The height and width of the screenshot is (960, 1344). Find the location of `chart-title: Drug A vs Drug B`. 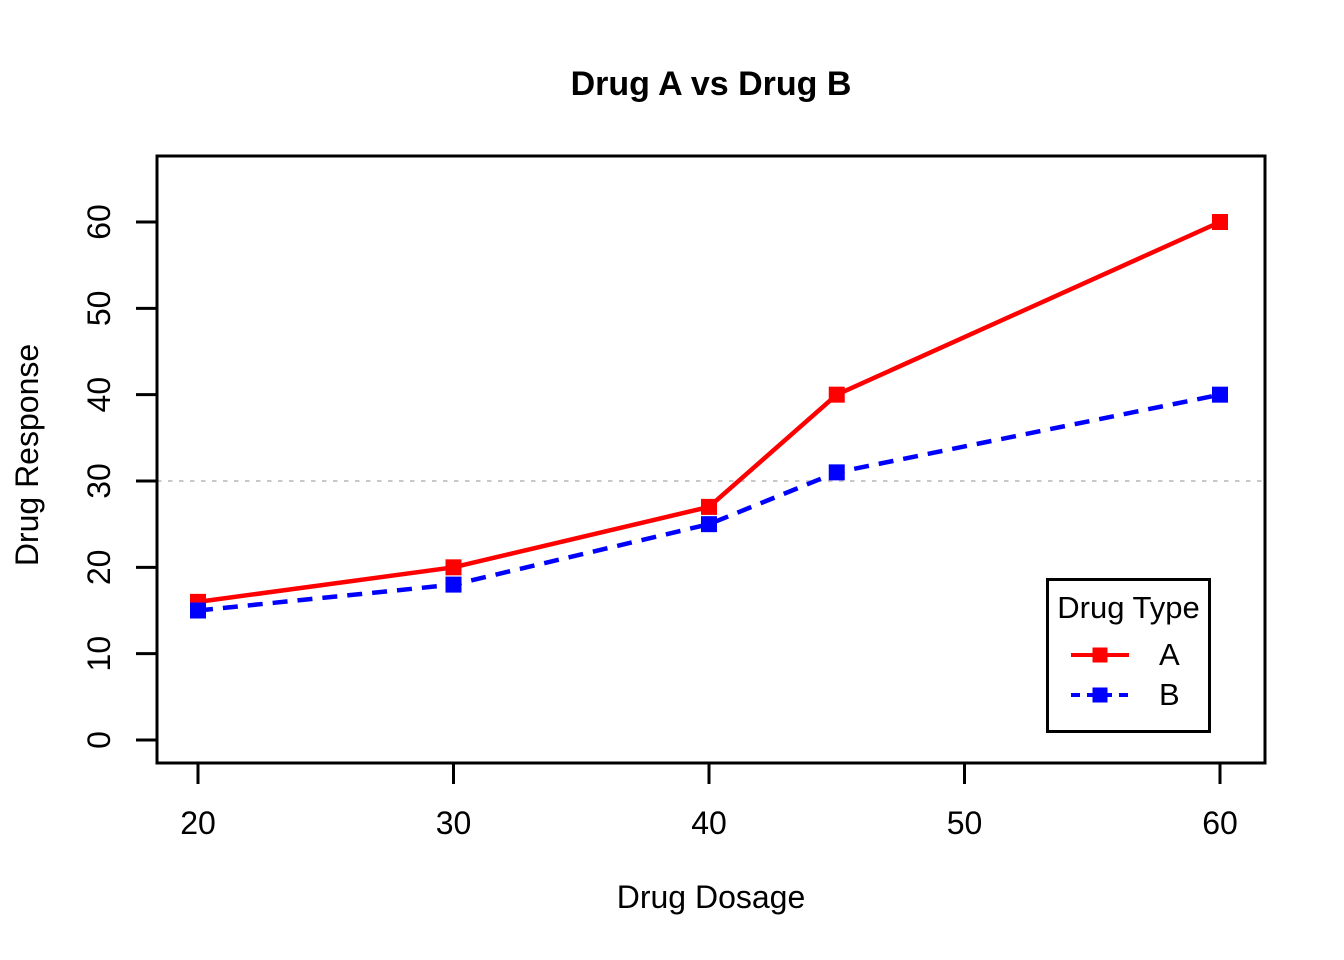

chart-title: Drug A vs Drug B is located at coordinates (711, 84).